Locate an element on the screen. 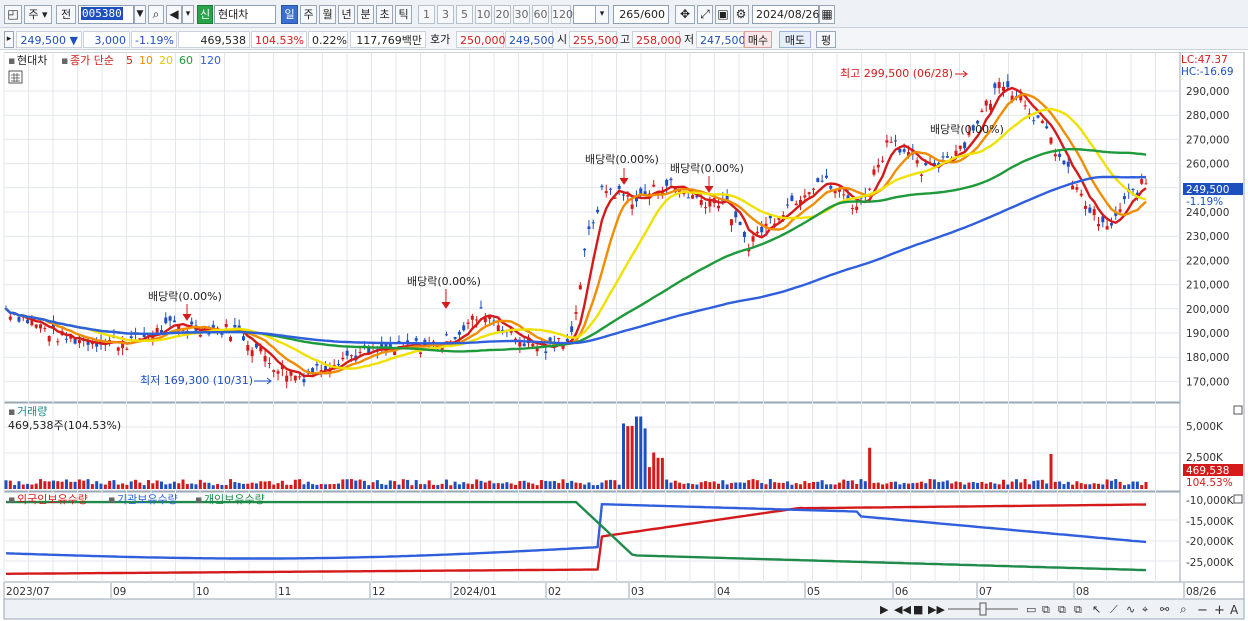  search-icon: ⌕ is located at coordinates (156, 14).